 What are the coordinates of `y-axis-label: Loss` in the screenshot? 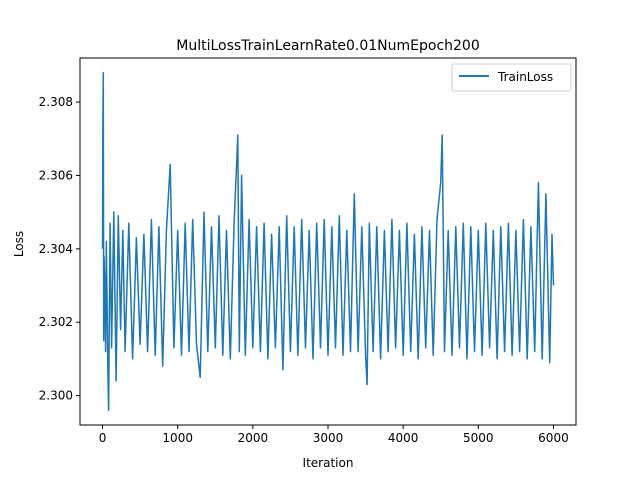 It's located at (19, 244).